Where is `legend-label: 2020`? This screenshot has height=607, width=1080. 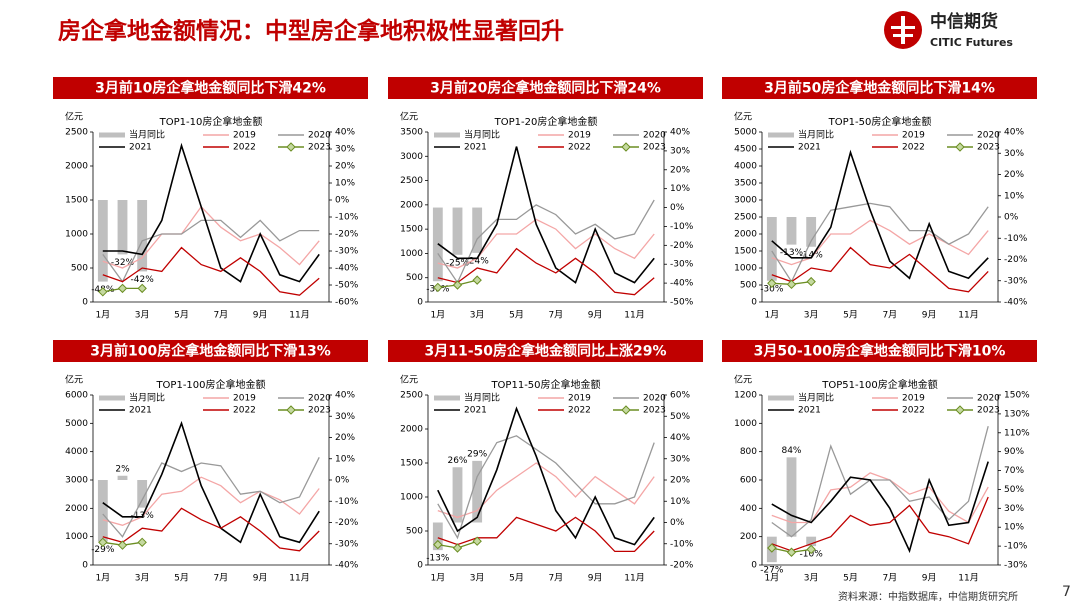
legend-label: 2020 is located at coordinates (654, 399).